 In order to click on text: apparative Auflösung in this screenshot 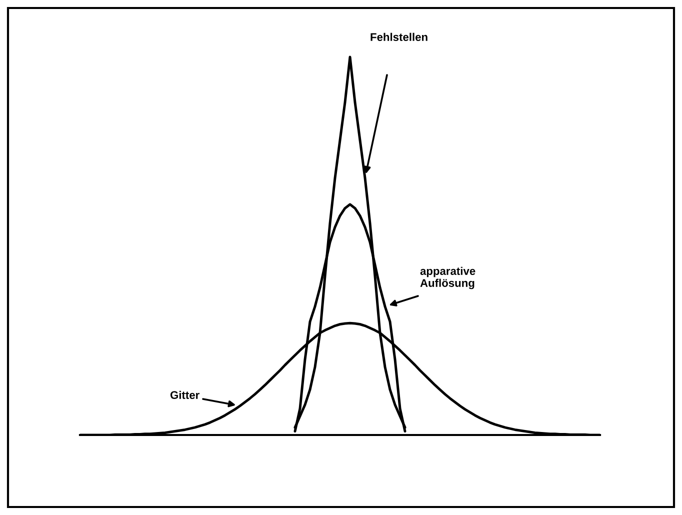, I will do `click(448, 278)`.